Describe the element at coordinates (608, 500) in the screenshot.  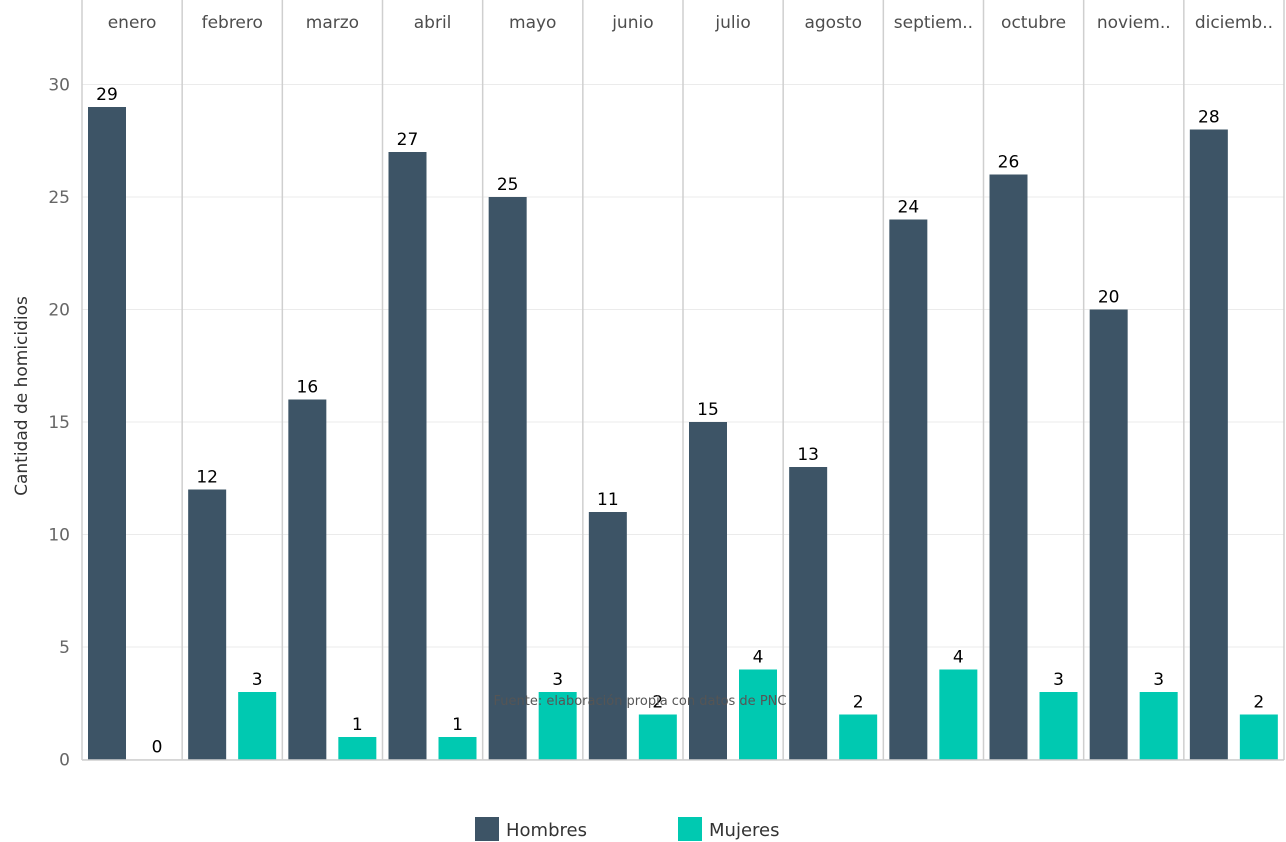
I see `data-label: 11` at that location.